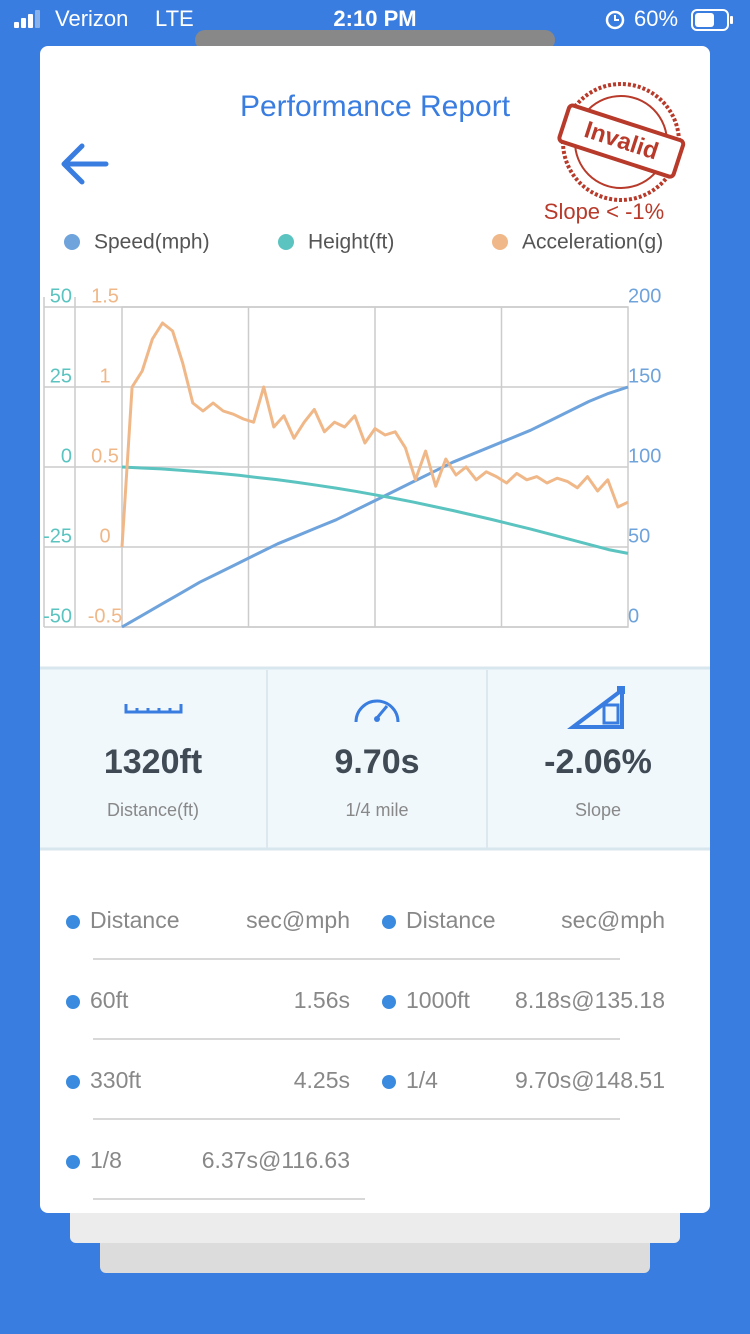  I want to click on stamp-note: Slope < -1%, so click(604, 211).